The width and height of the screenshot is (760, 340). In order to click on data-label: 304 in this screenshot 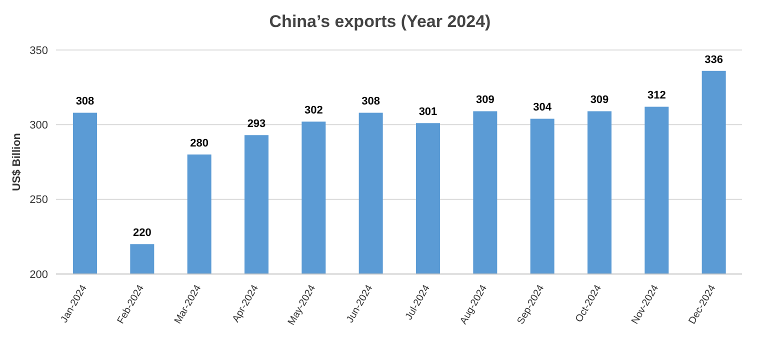, I will do `click(542, 108)`.